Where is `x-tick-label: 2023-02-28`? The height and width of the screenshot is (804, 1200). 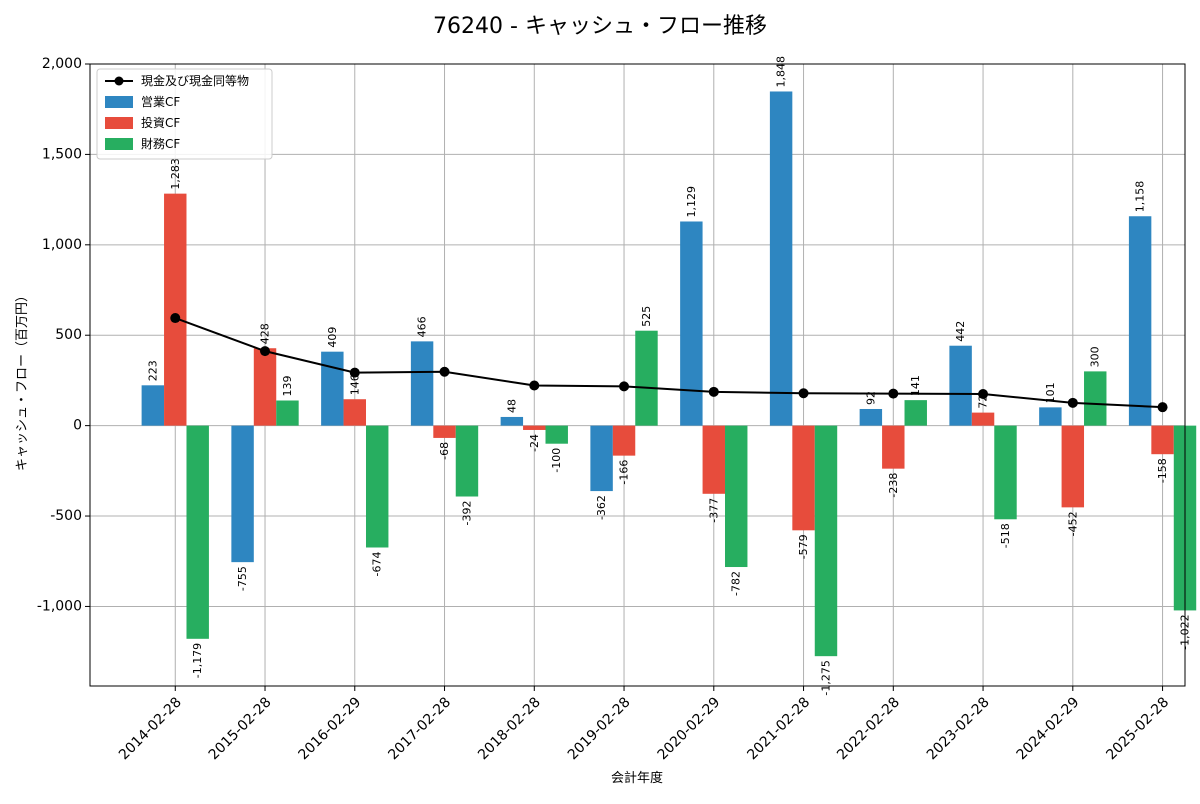
x-tick-label: 2023-02-28 is located at coordinates (958, 728).